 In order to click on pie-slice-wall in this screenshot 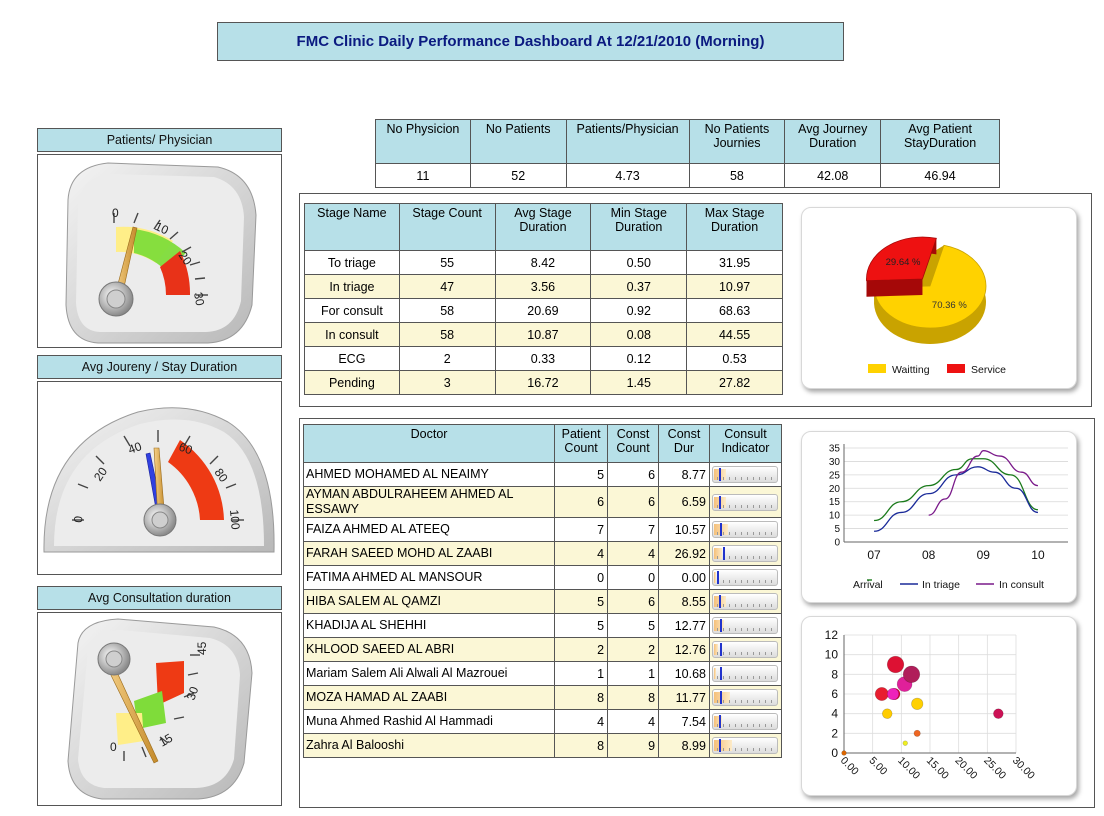, I will do `click(894, 288)`.